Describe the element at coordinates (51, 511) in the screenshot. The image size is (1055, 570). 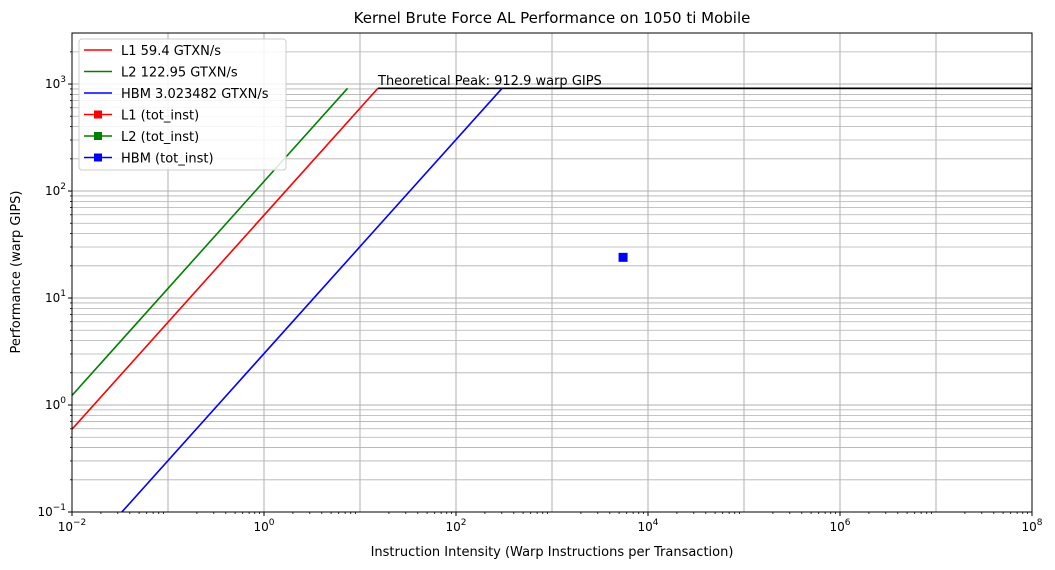
I see `y-tick-label: 10⁻¹` at that location.